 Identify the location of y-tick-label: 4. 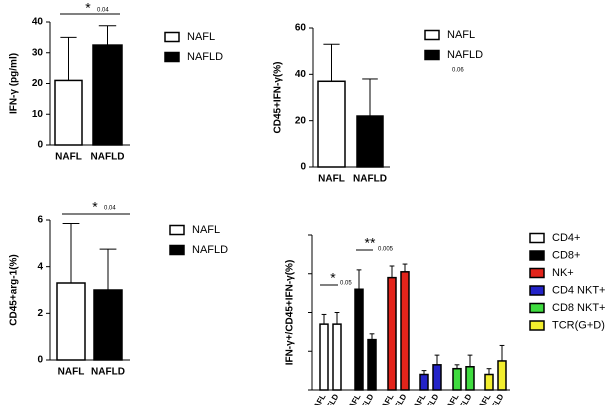
(40, 266).